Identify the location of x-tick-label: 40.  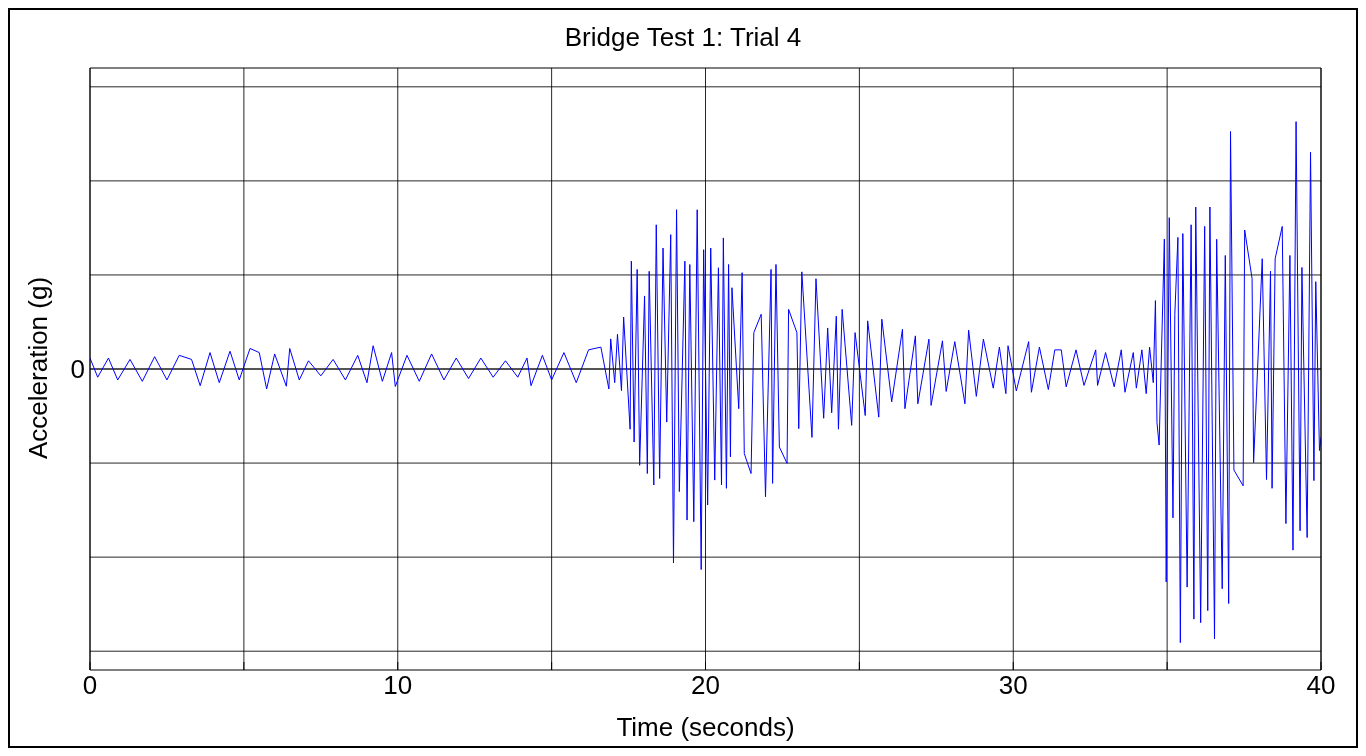
(1321, 685).